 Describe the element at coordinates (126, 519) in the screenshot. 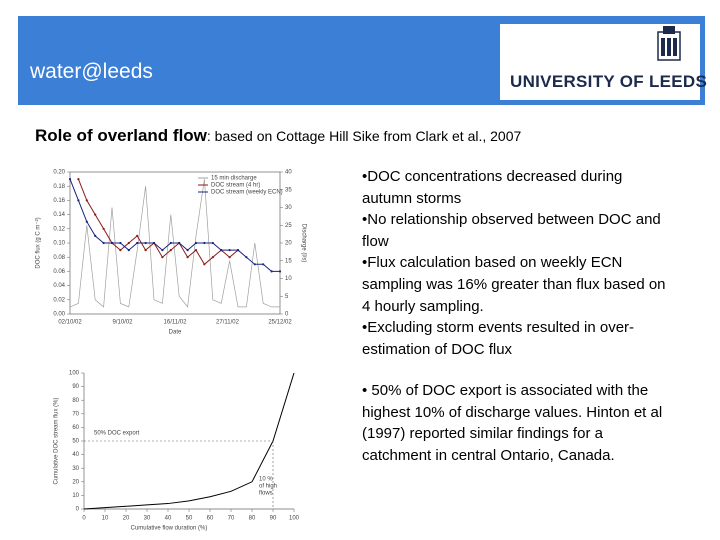

I see `x-tick-label: 20` at that location.